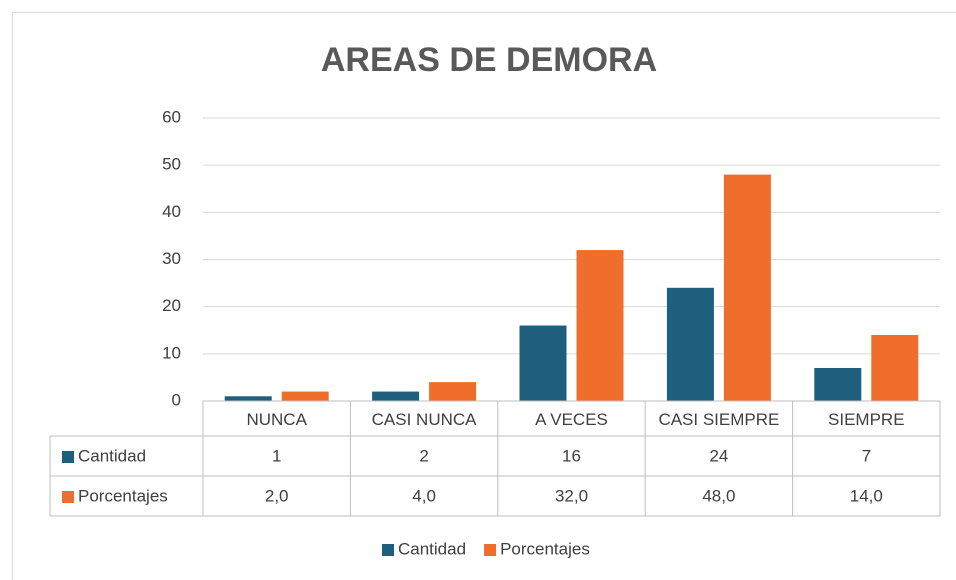  What do you see at coordinates (571, 495) in the screenshot?
I see `table-cell: 32,0` at bounding box center [571, 495].